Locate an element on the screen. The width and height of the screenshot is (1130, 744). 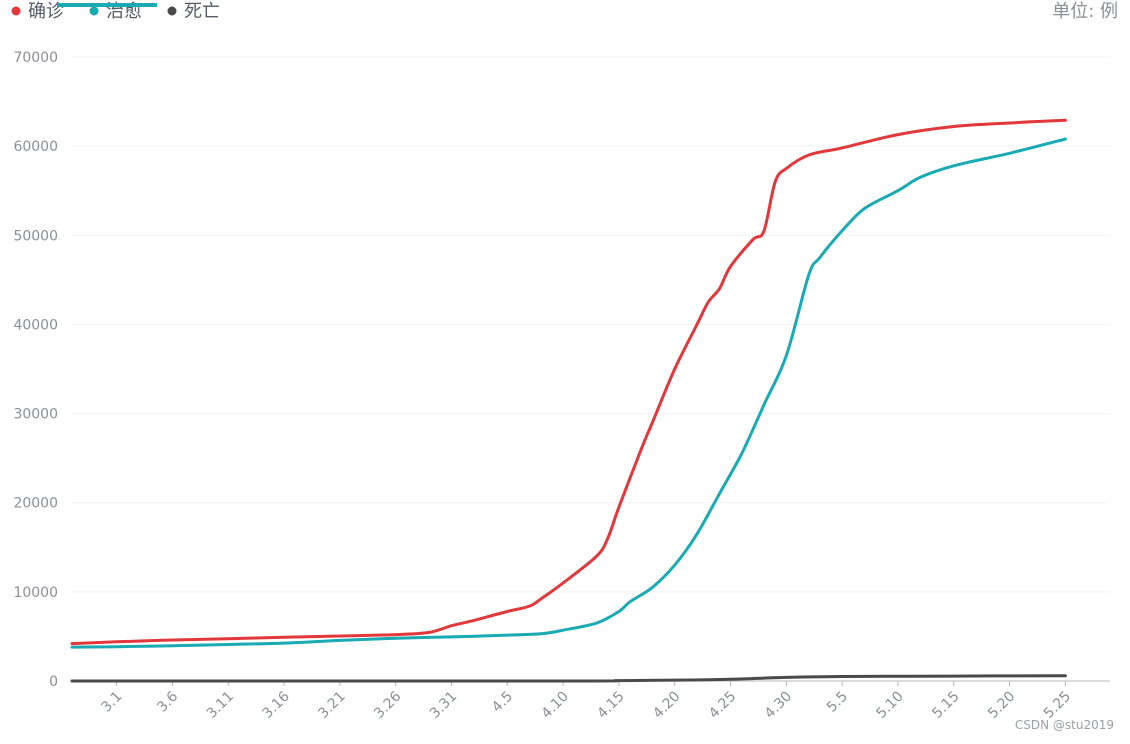
x-tick-label: 3.6 is located at coordinates (167, 701).